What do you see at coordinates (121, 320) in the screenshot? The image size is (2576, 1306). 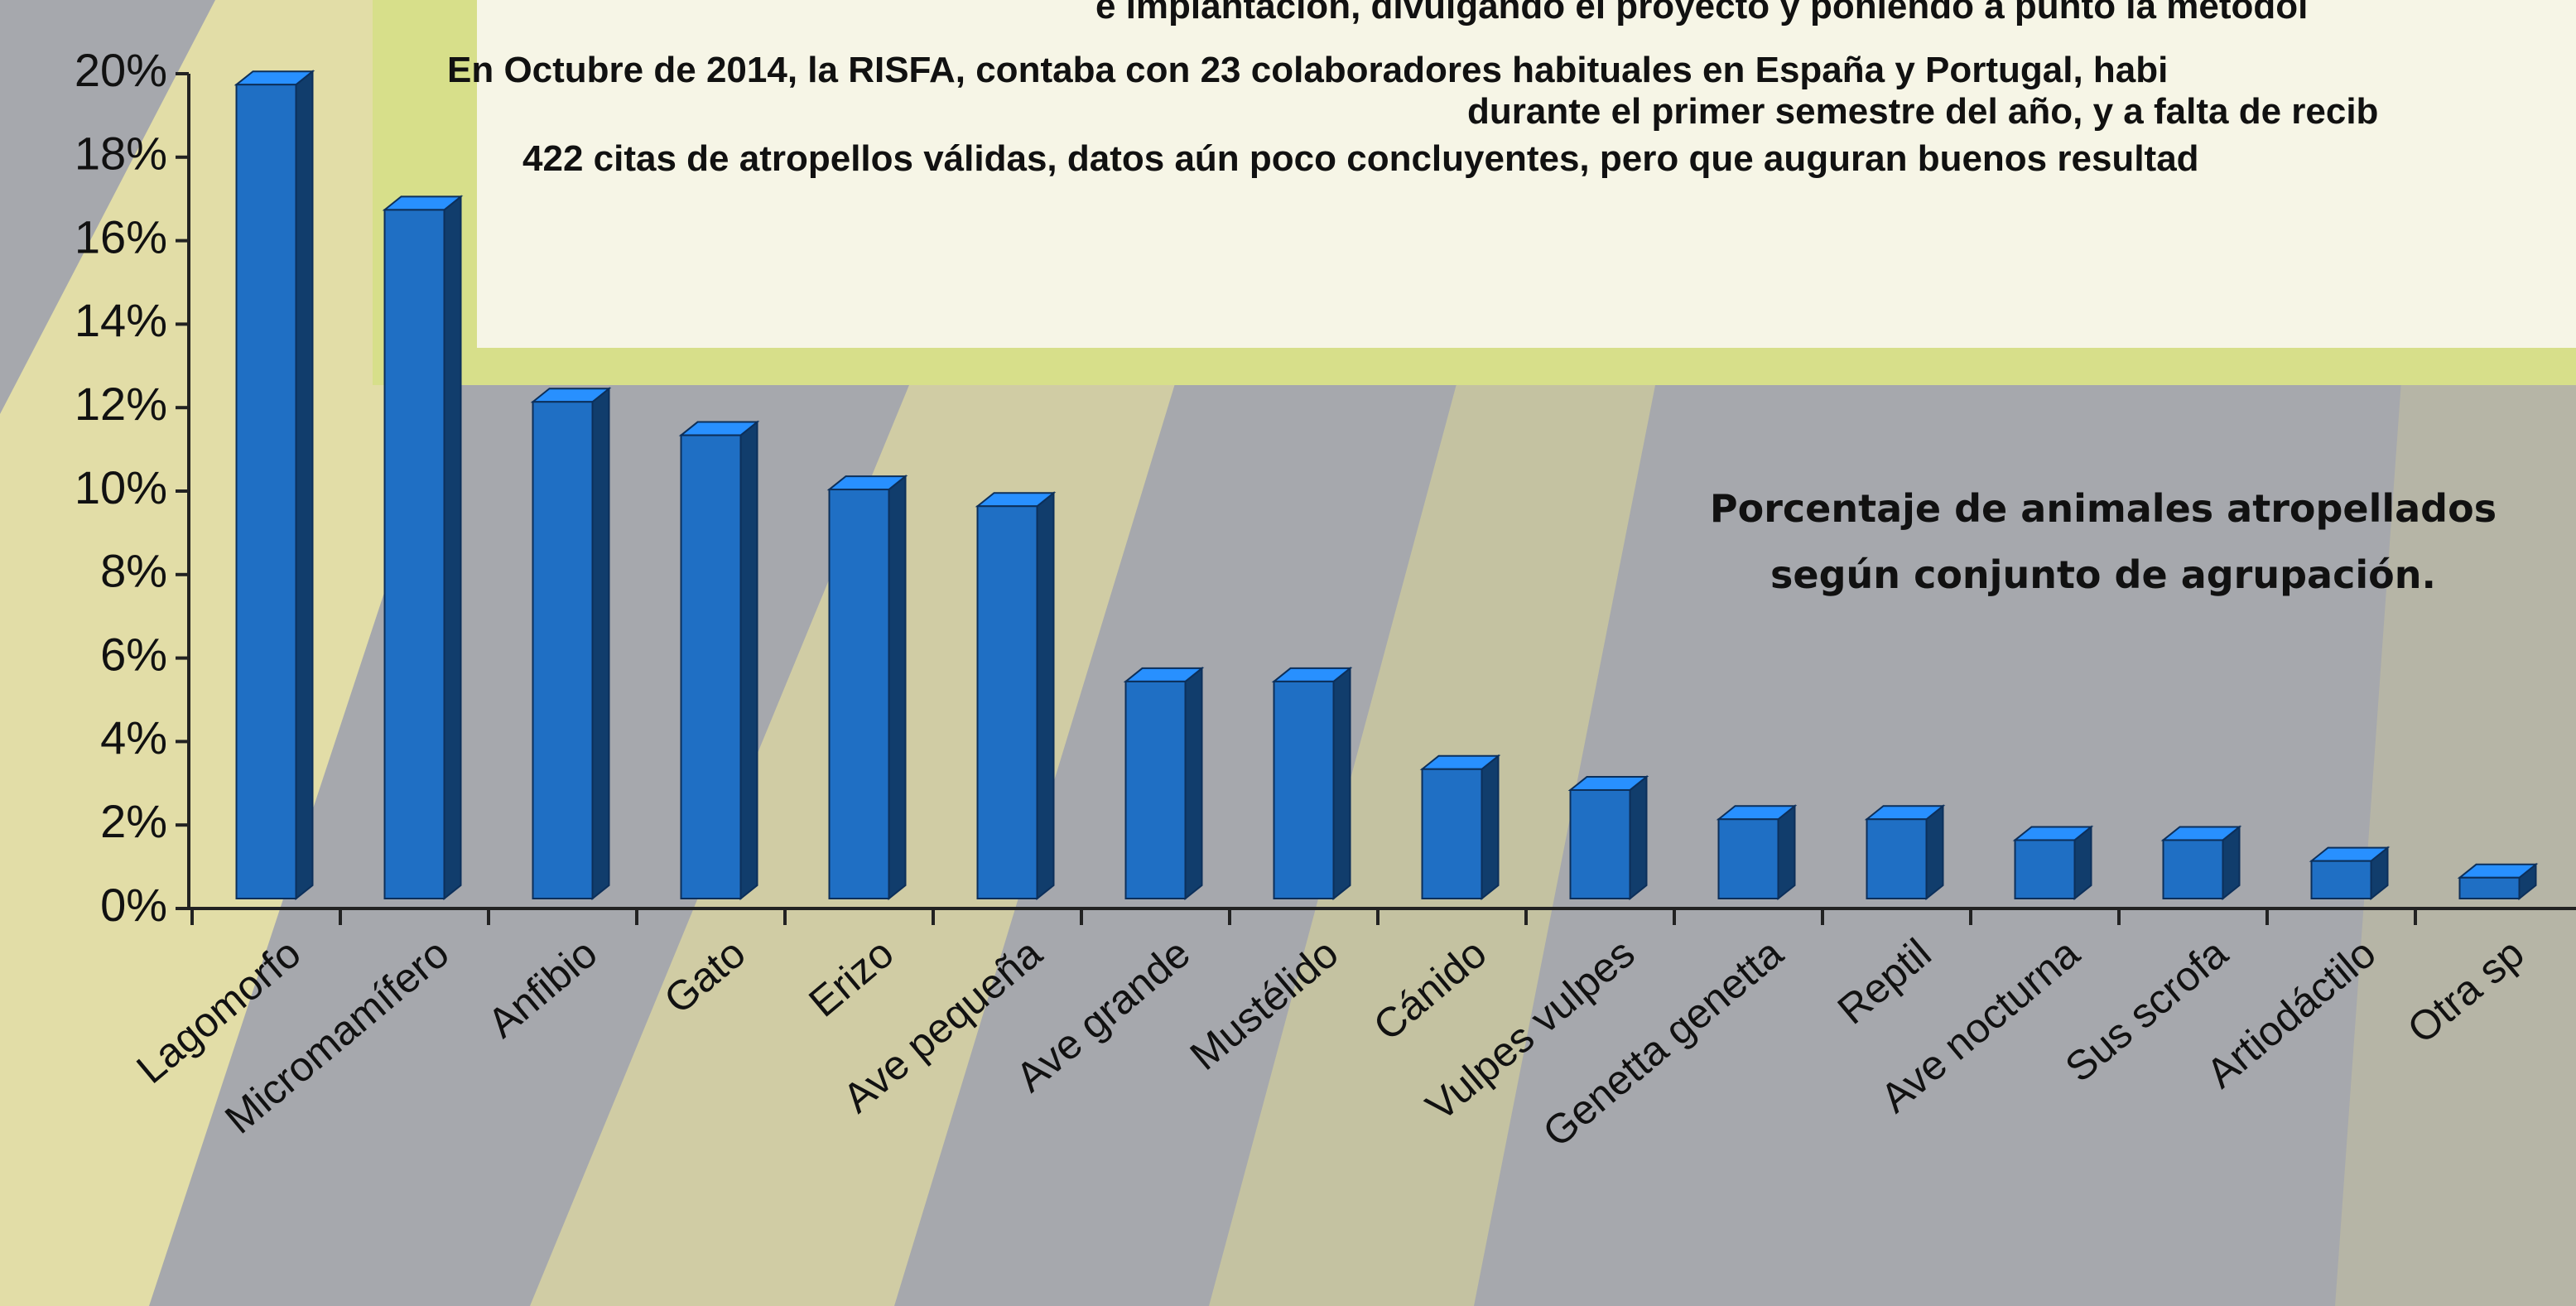 I see `y-tick-label: 14%` at bounding box center [121, 320].